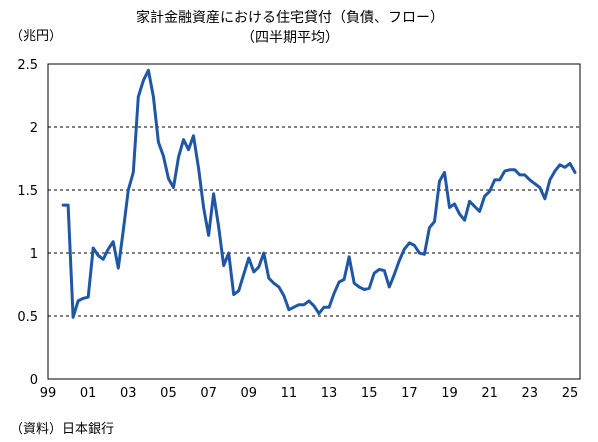 The image size is (598, 442). Describe the element at coordinates (62, 429) in the screenshot. I see `source-label: （資料）日本銀行` at that location.